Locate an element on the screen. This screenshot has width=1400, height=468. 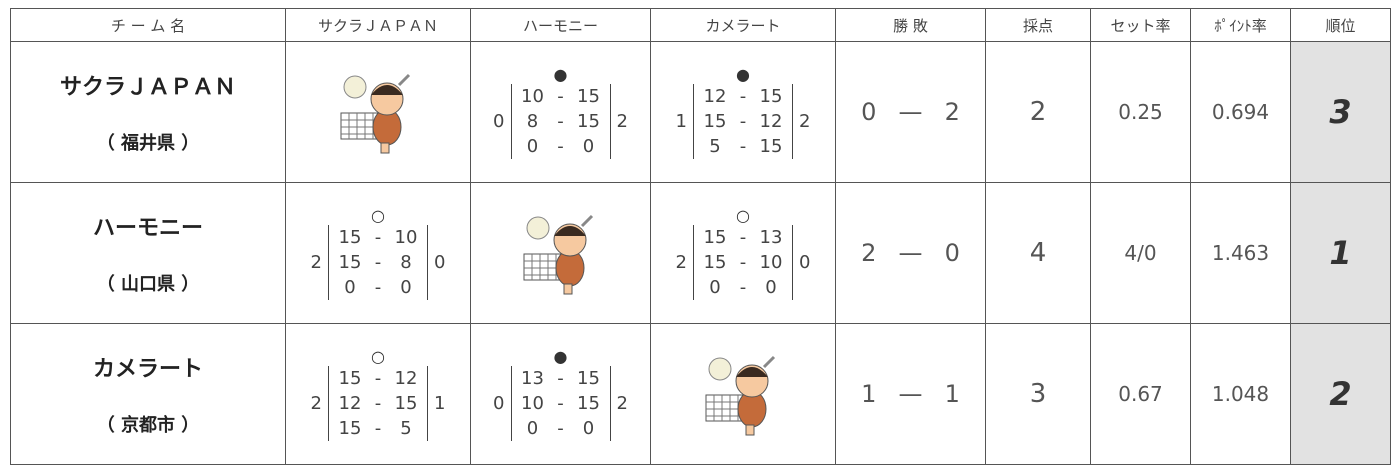
header-cell: カメラート is located at coordinates (743, 25).